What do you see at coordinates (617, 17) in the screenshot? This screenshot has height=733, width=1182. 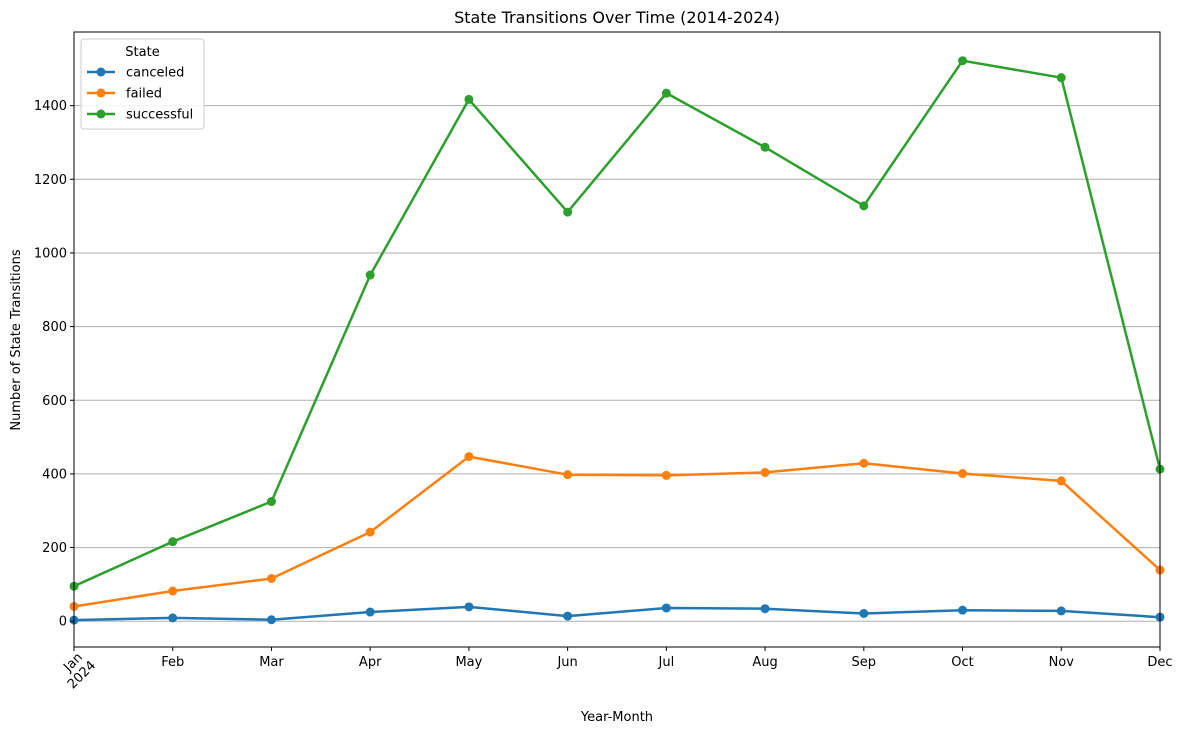 I see `chart-title: State Transitions Over Time (2014-2024)` at bounding box center [617, 17].